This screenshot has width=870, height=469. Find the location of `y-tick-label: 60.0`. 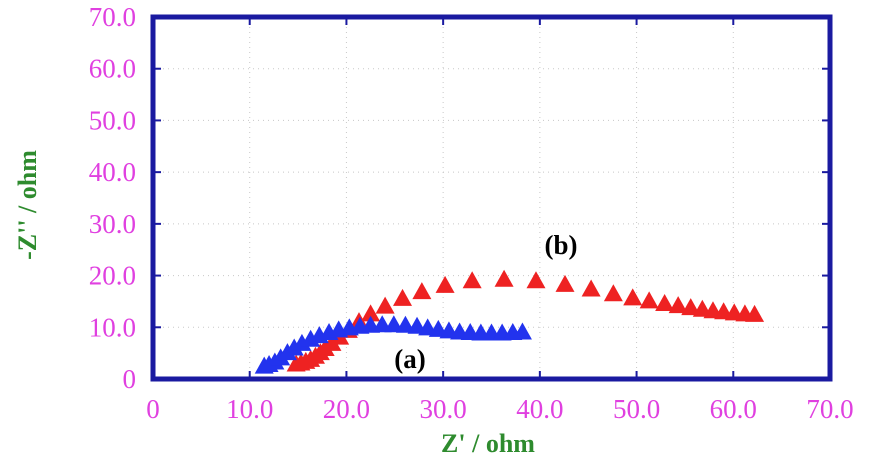

y-tick-label: 60.0 is located at coordinates (112, 69).